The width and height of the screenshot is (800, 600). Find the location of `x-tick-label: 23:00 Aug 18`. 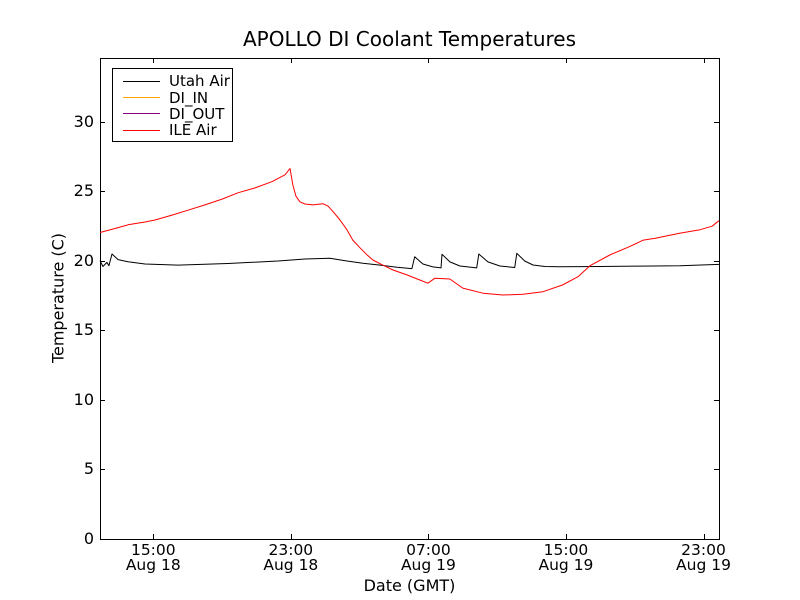

x-tick-label: 23:00 Aug 18 is located at coordinates (291, 557).